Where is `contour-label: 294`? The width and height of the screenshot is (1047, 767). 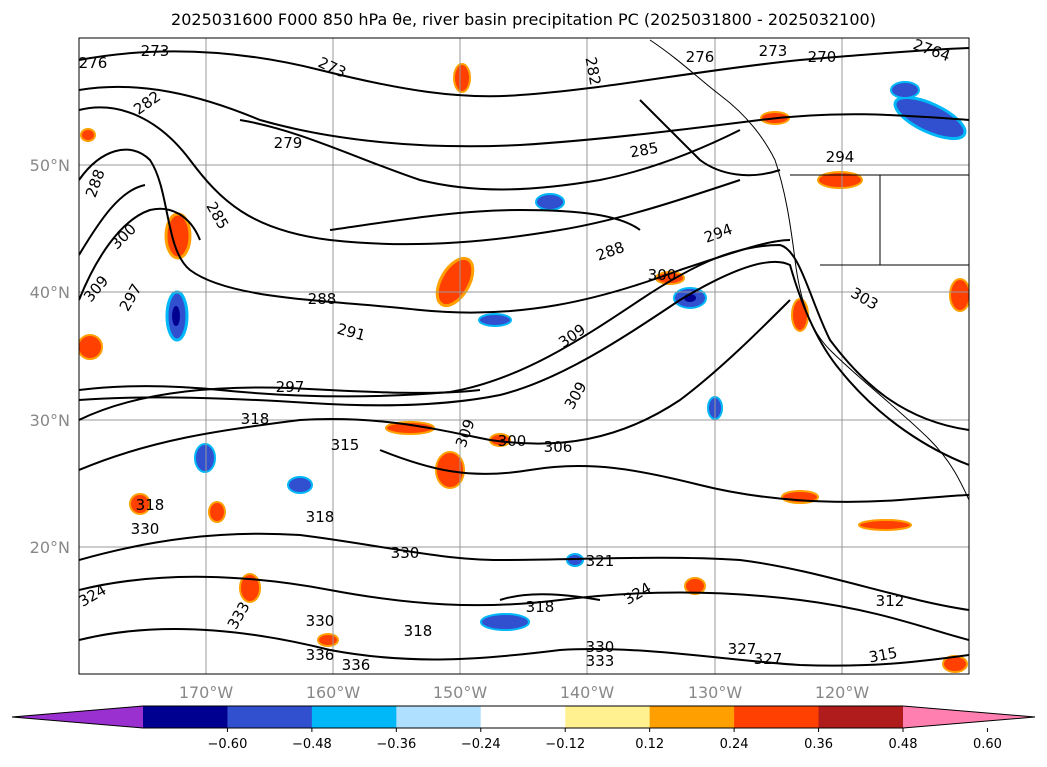 contour-label: 294 is located at coordinates (840, 157).